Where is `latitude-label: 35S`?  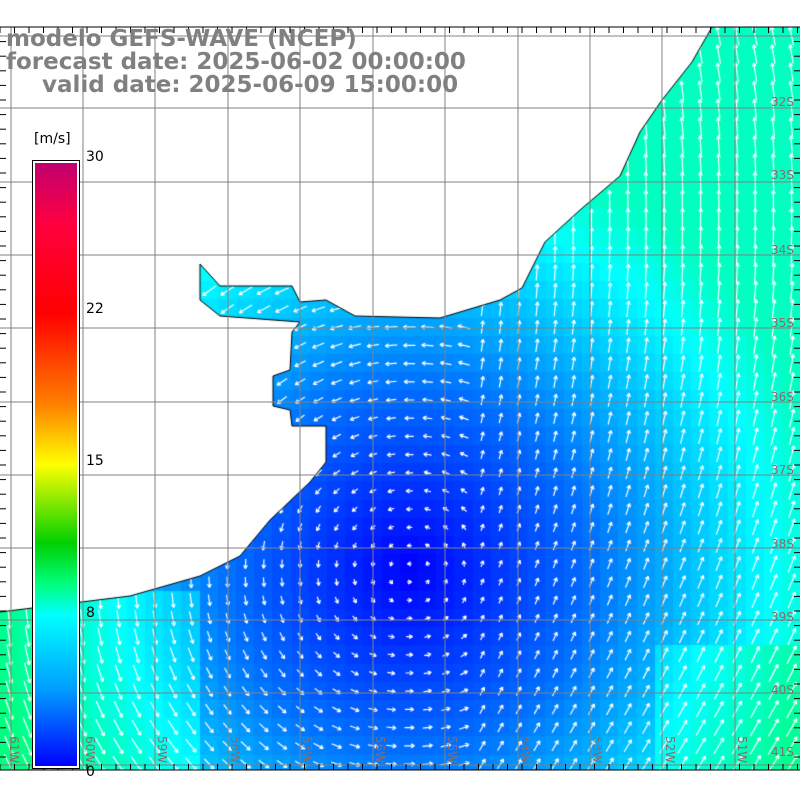
latitude-label: 35S is located at coordinates (782, 323).